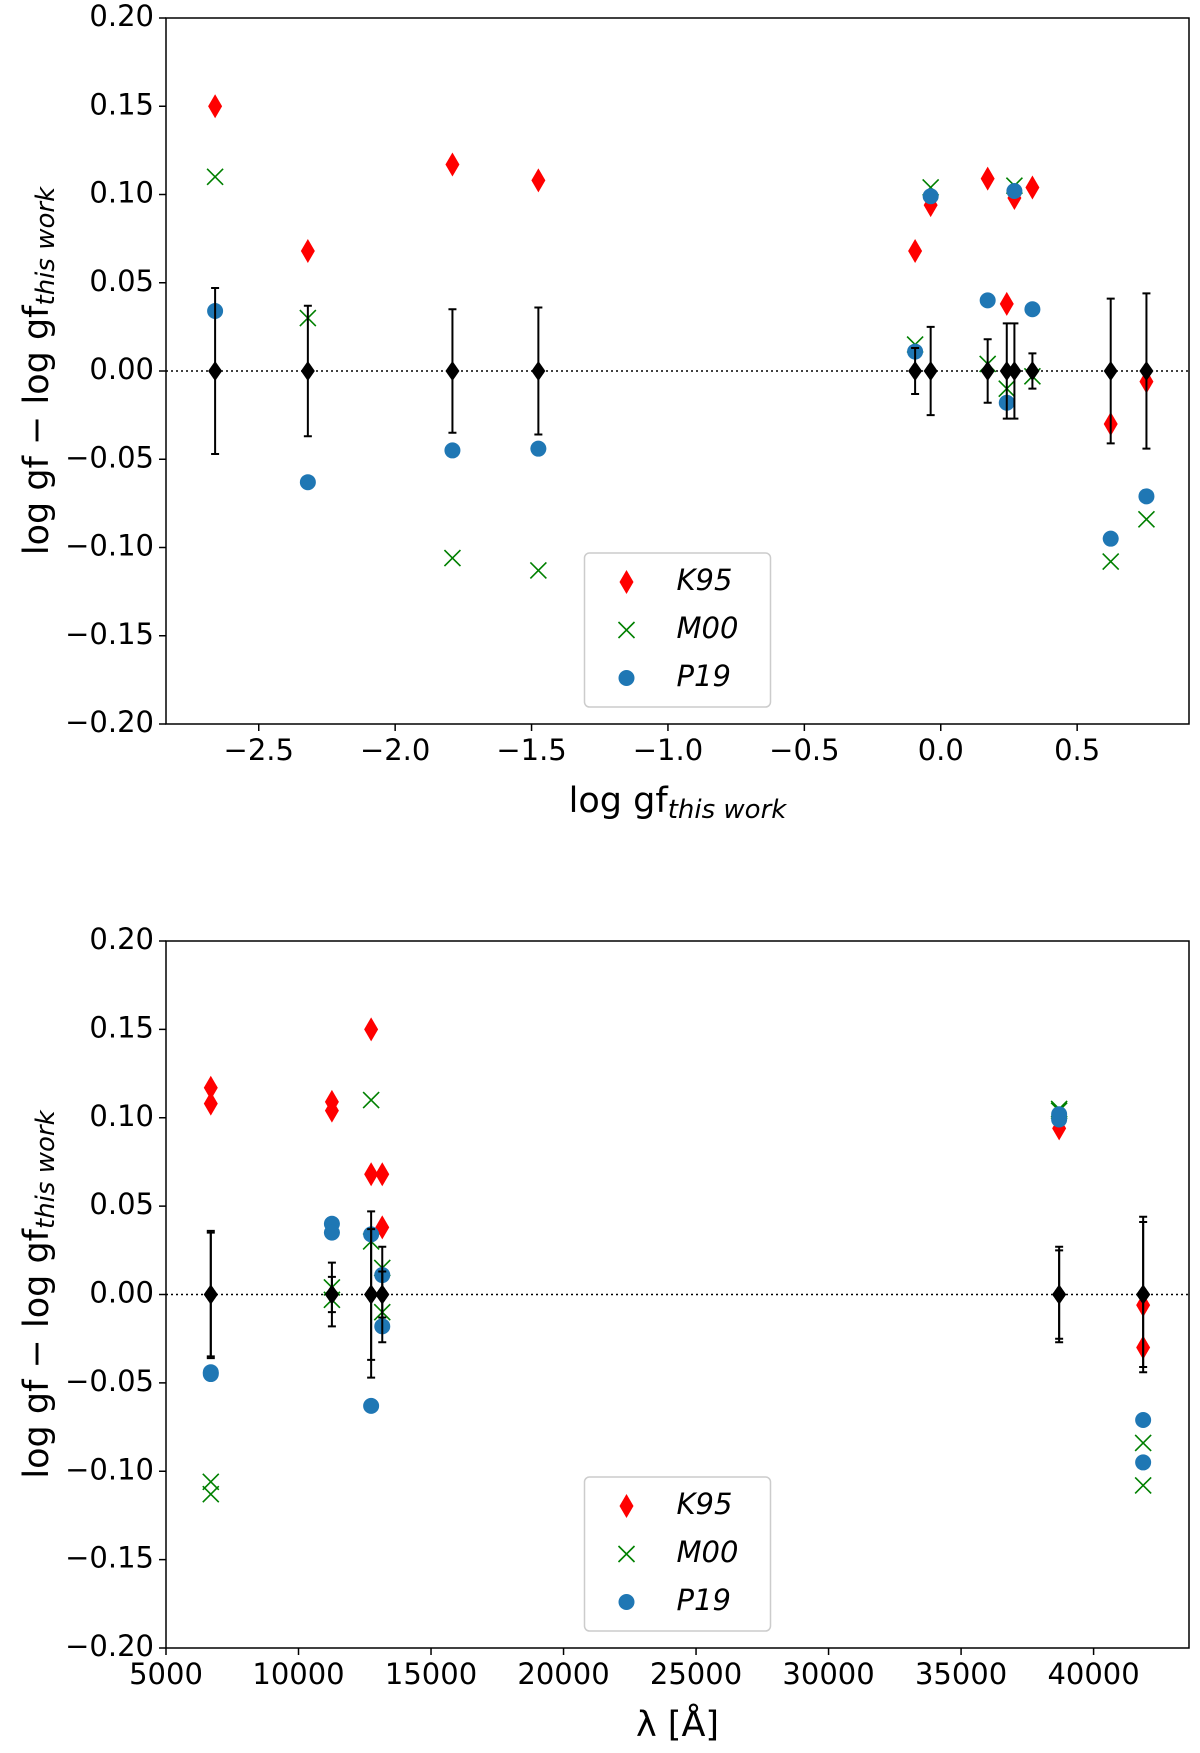 The height and width of the screenshot is (1753, 1200). Describe the element at coordinates (109, 457) in the screenshot. I see `y-tick-label: −0.05` at that location.